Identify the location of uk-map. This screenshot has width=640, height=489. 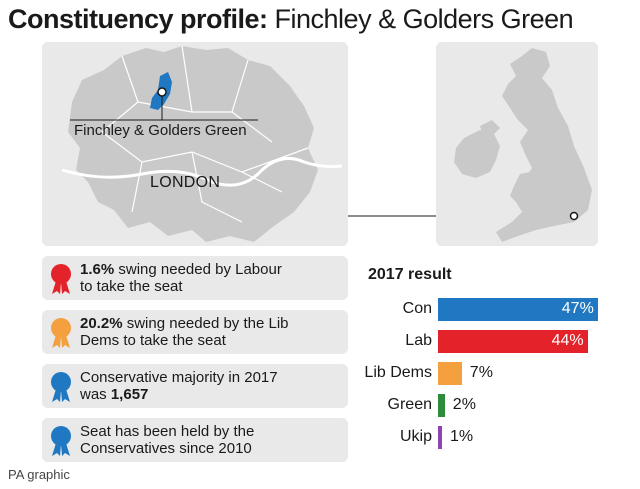
(523, 145).